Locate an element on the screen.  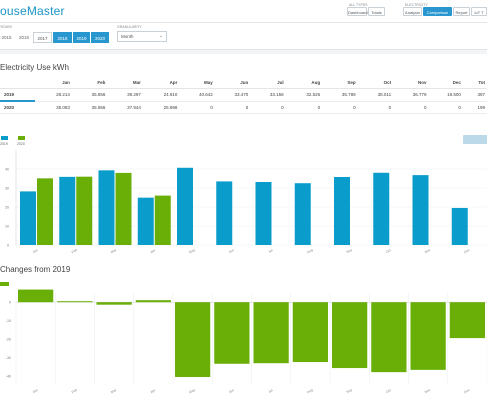
x-tick-label: Mar is located at coordinates (114, 251).